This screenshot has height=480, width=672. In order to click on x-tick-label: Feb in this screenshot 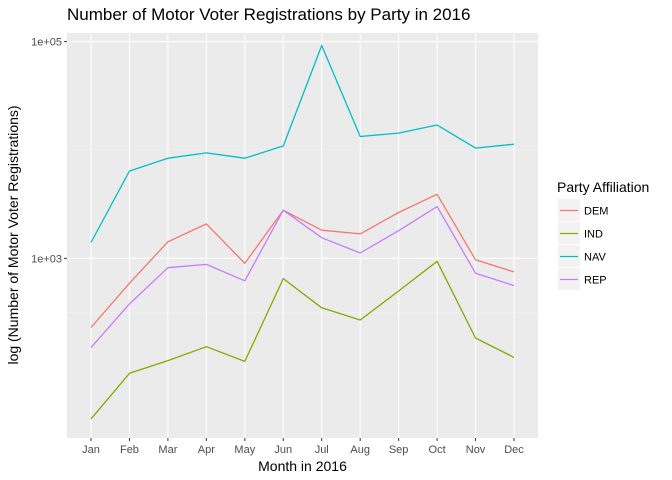, I will do `click(129, 450)`.